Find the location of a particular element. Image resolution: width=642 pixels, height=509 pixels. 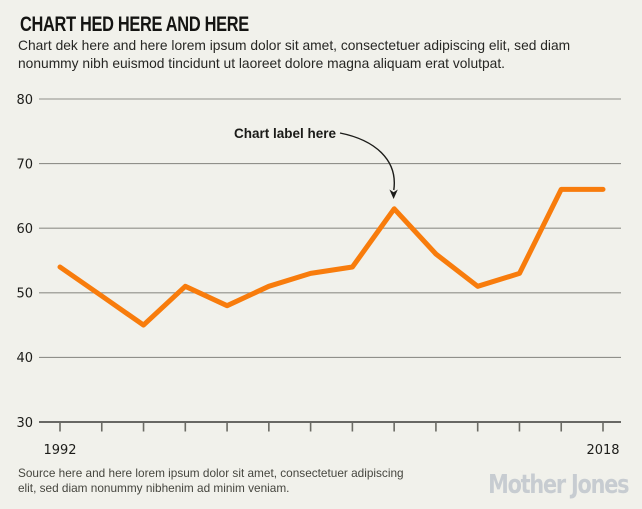

annotation-label: Chart label here is located at coordinates (285, 133).